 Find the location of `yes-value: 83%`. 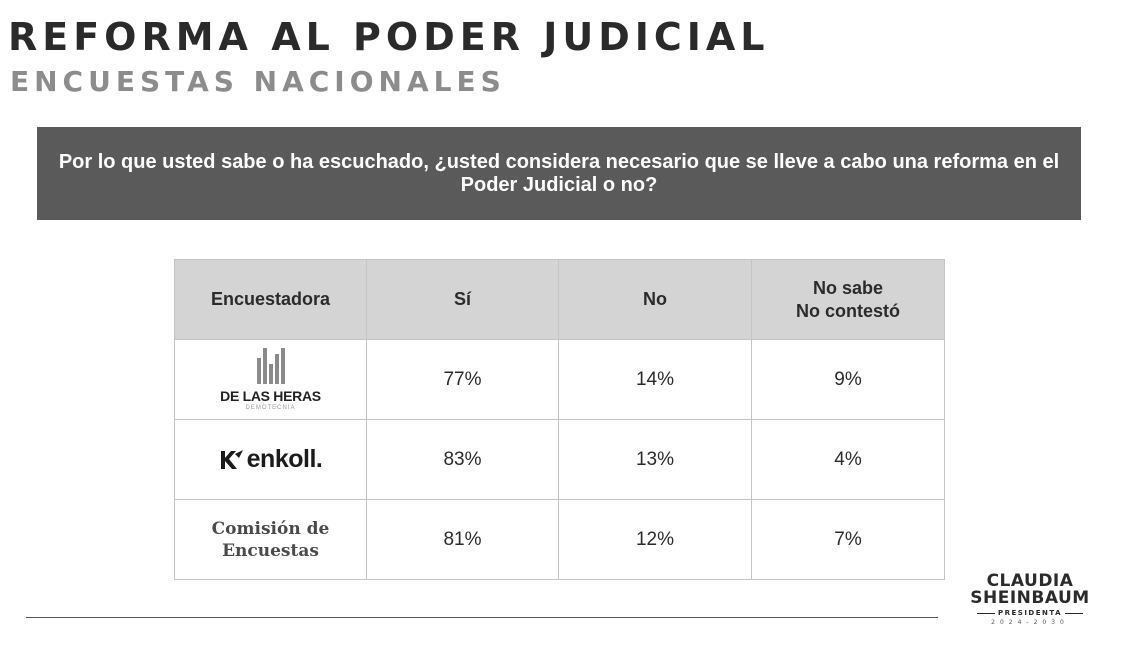

yes-value: 83% is located at coordinates (462, 459).